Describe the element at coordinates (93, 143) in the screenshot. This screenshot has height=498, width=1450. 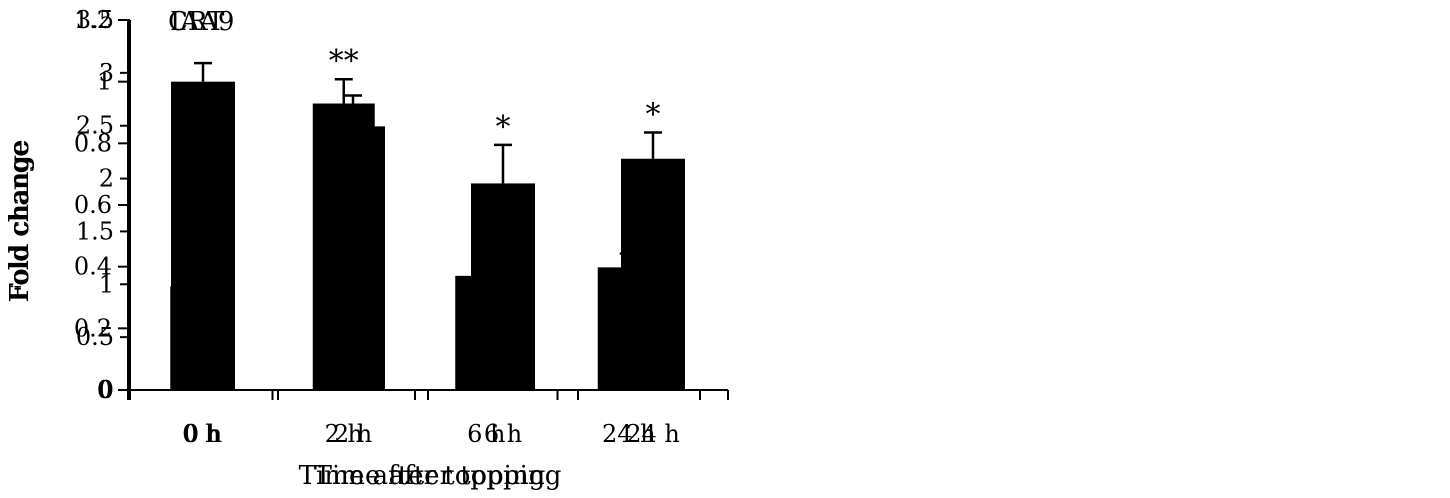
I see `iaa9-y-tick-label: 0.8` at that location.